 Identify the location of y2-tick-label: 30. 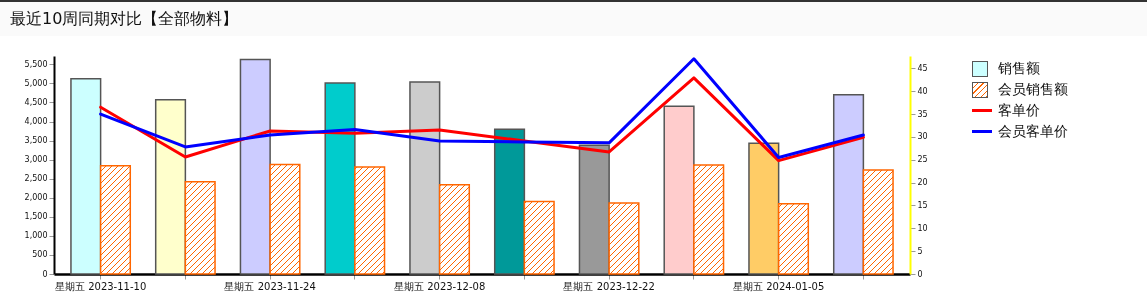
(922, 137).